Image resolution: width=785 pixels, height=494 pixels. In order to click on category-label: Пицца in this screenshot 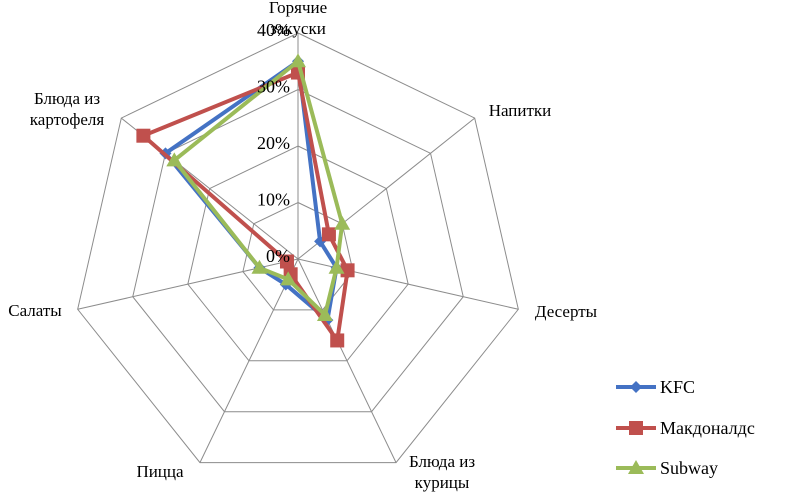, I will do `click(160, 471)`.